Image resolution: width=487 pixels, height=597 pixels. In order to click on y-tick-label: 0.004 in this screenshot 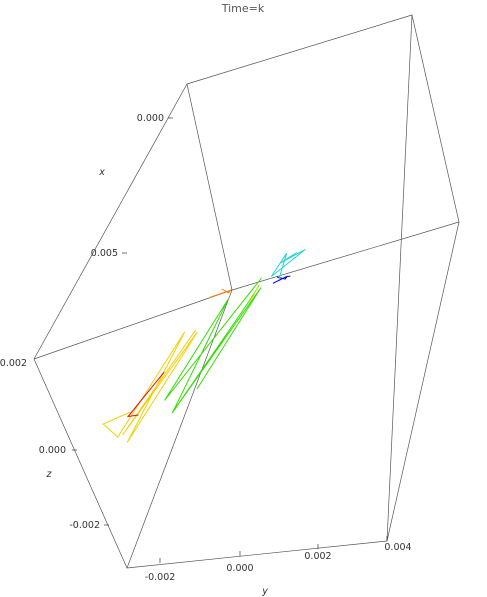, I will do `click(397, 547)`.